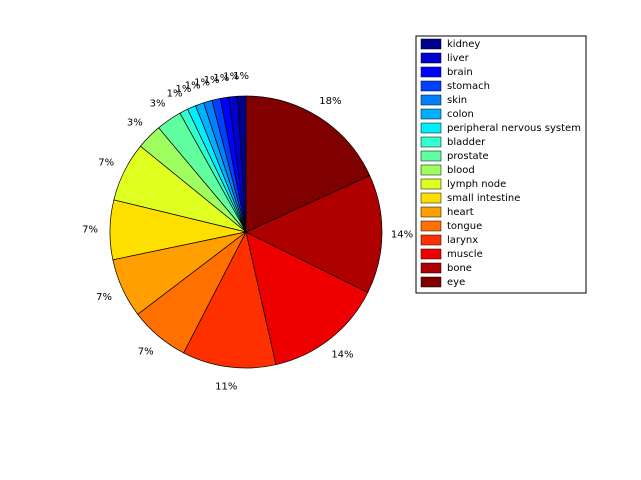 This screenshot has width=641, height=480. I want to click on legend-label: colon, so click(460, 114).